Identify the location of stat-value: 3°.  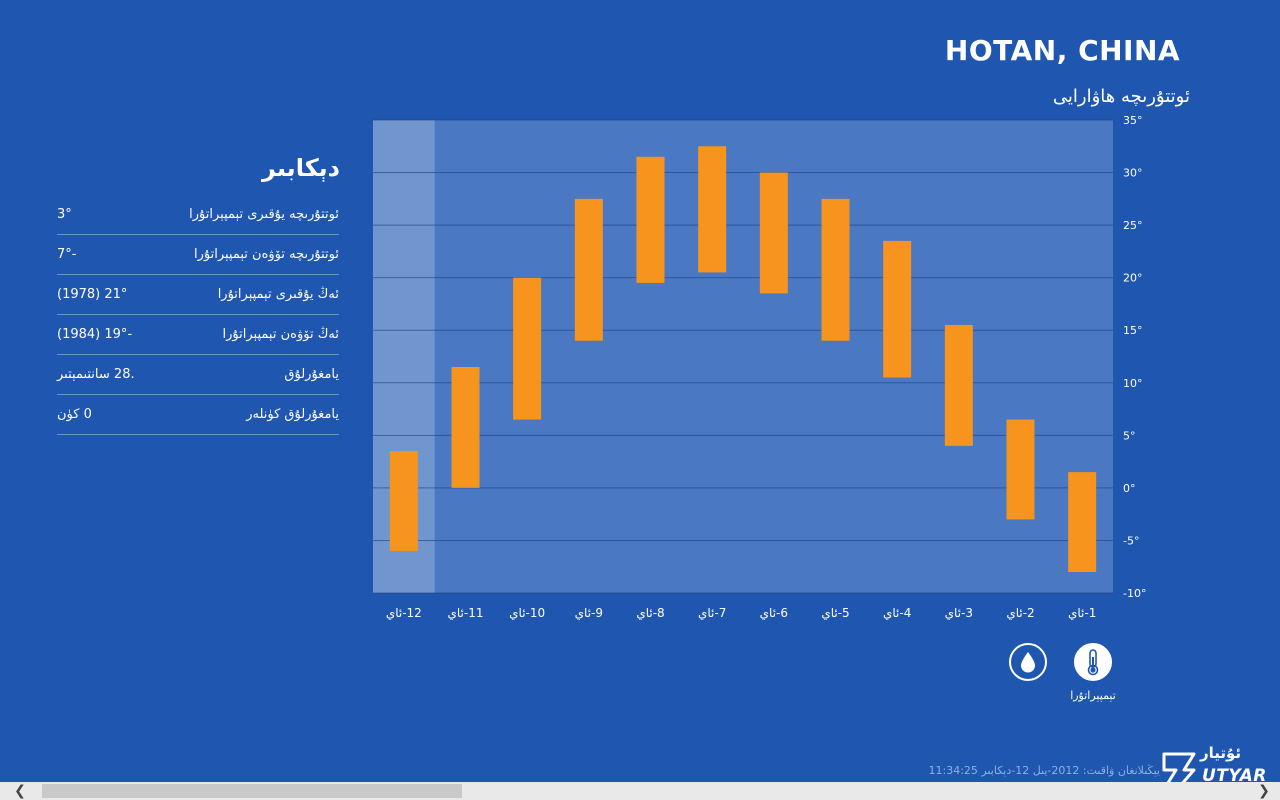
(64, 214).